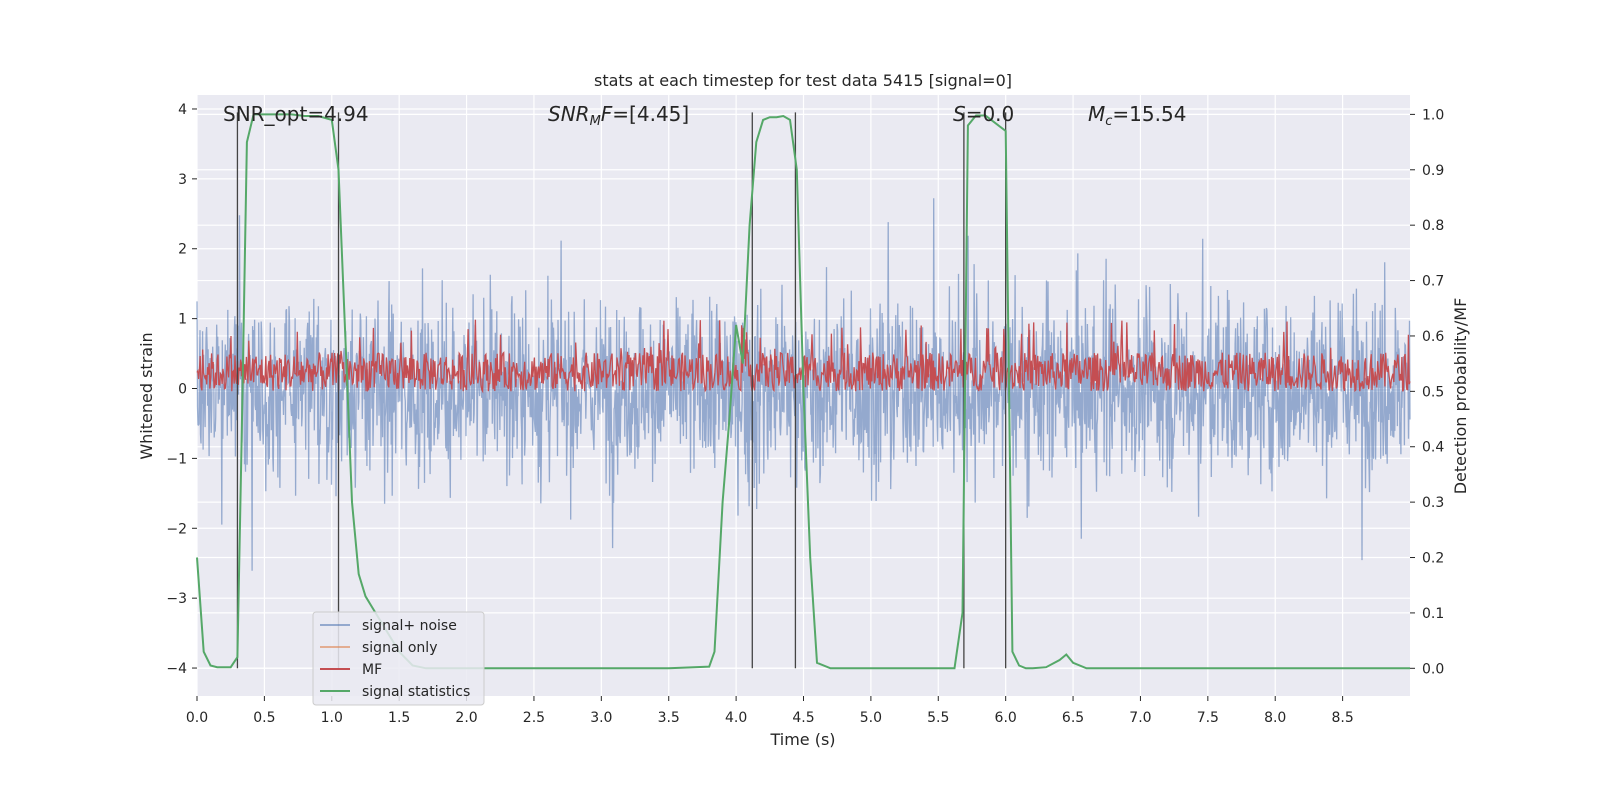 The height and width of the screenshot is (804, 1600). I want to click on annotation-snr-opt: SNR_opt=4.94, so click(296, 114).